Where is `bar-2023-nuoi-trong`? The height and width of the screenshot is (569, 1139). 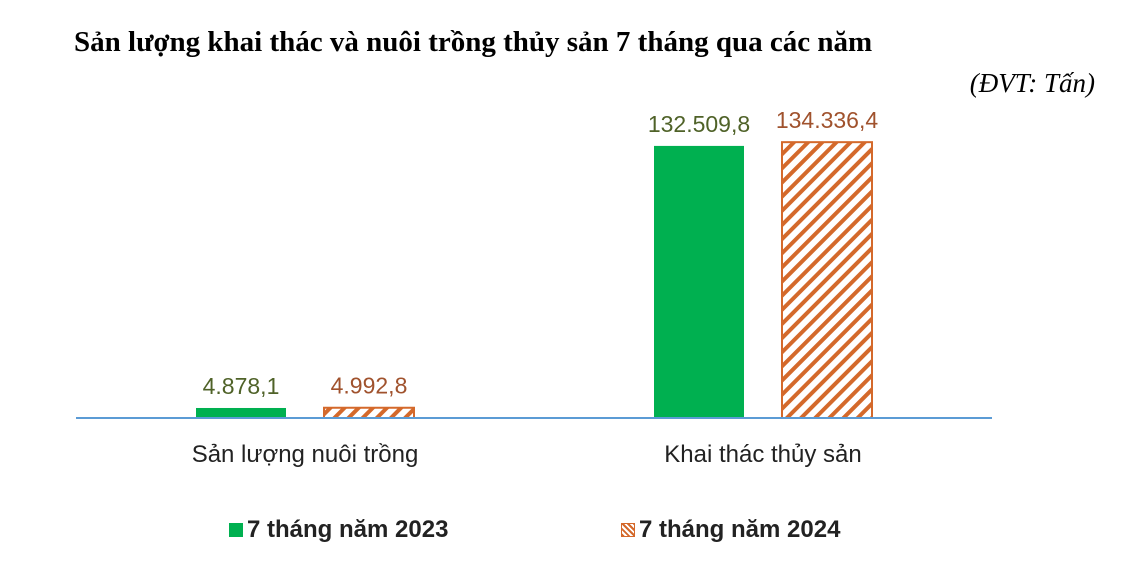
bar-2023-nuoi-trong is located at coordinates (241, 412).